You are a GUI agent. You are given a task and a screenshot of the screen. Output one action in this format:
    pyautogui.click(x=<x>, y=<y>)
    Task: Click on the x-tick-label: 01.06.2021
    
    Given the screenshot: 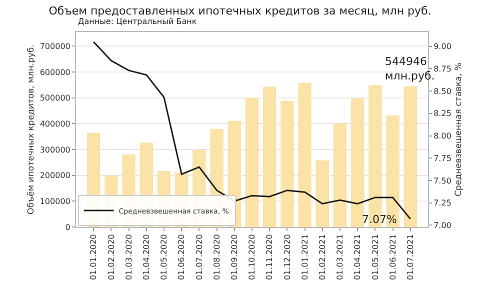 What is the action you would take?
    pyautogui.click(x=393, y=257)
    